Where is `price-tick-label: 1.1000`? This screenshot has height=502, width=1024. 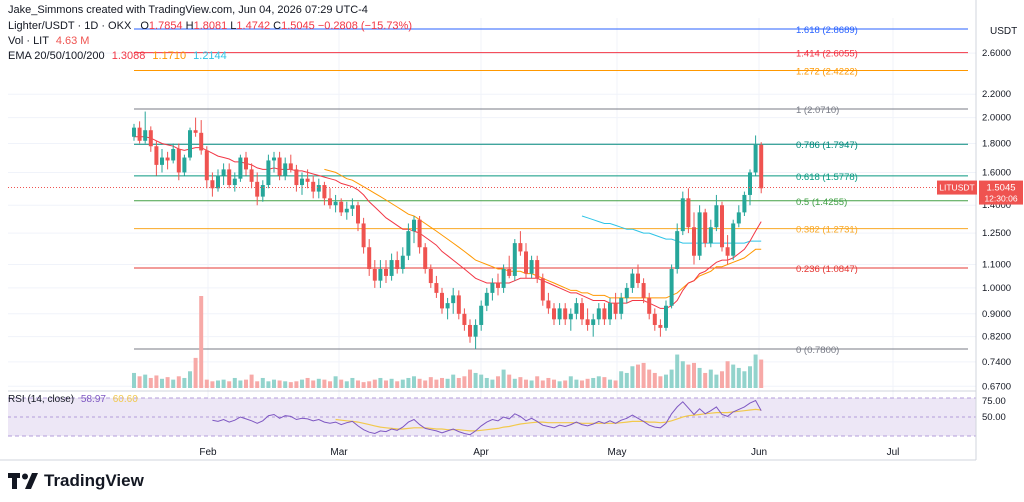 price-tick-label: 1.1000 is located at coordinates (996, 264).